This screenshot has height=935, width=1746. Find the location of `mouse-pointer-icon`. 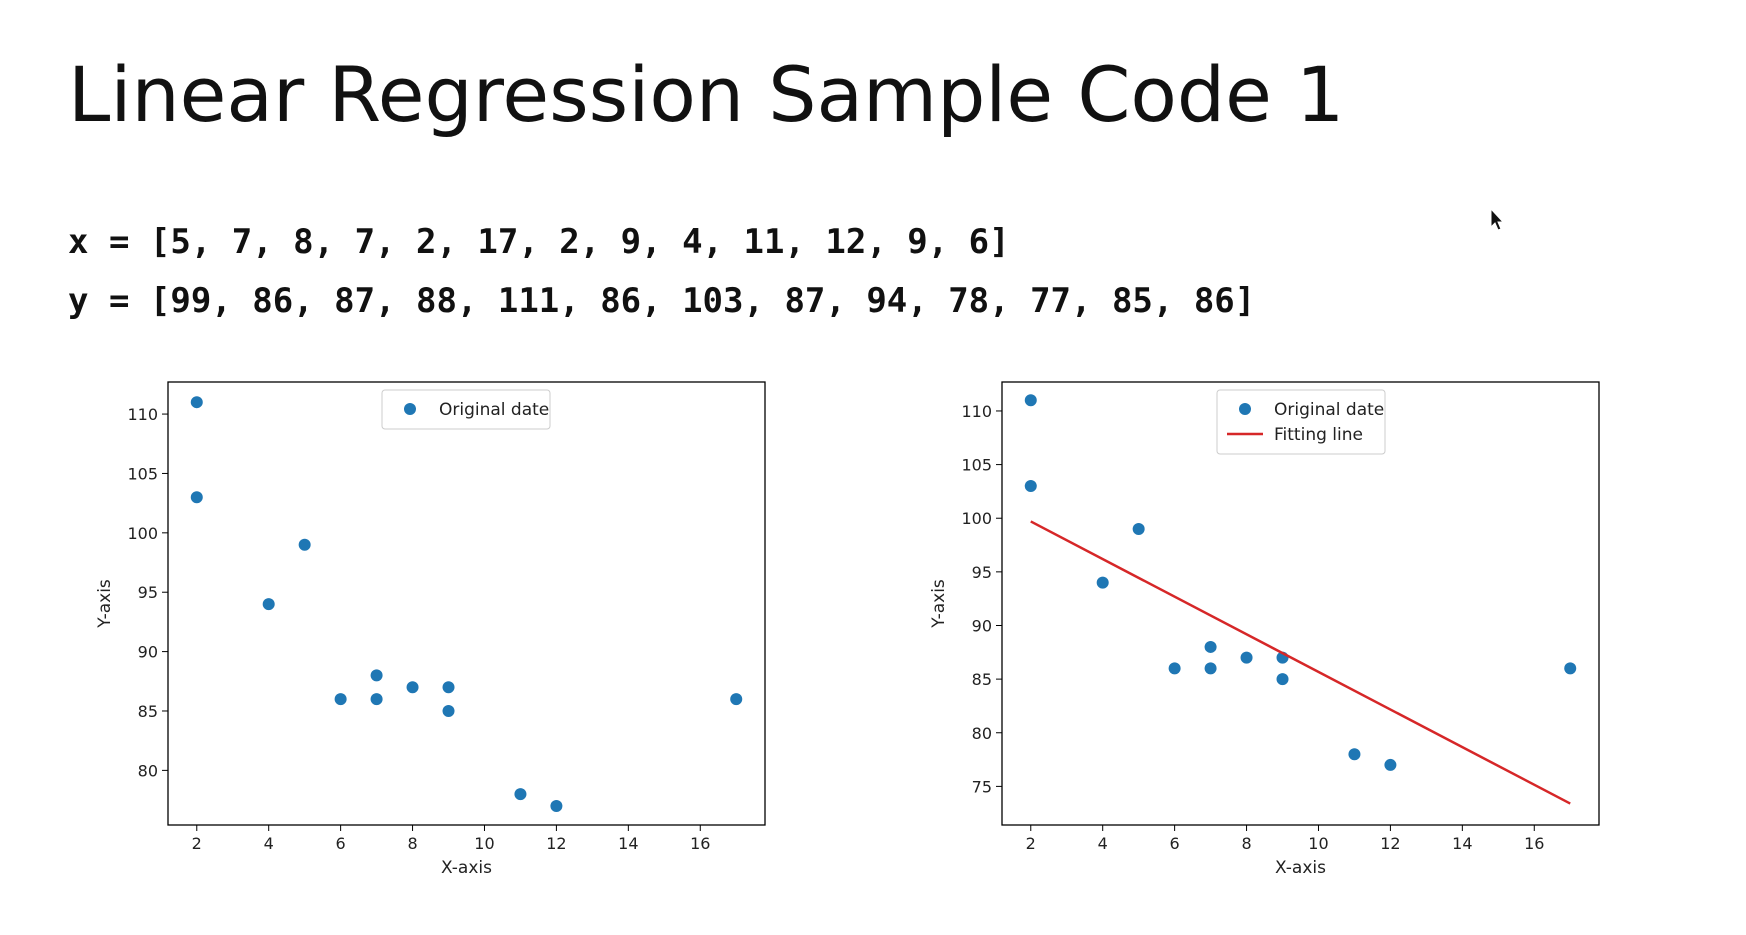

mouse-pointer-icon is located at coordinates (1497, 219).